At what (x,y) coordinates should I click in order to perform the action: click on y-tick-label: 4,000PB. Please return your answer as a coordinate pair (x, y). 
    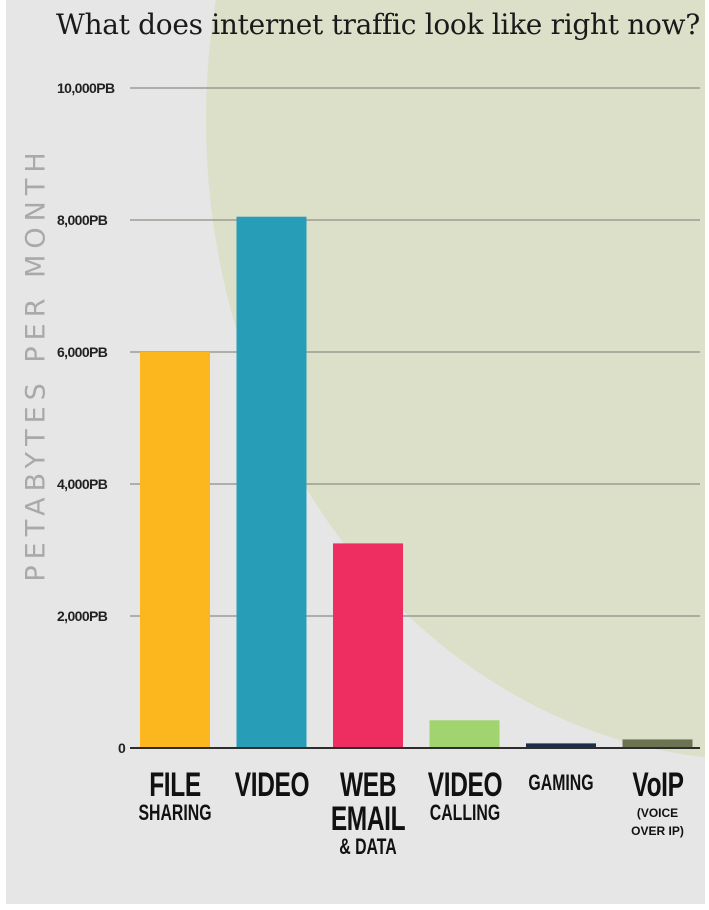
    Looking at the image, I should click on (82, 484).